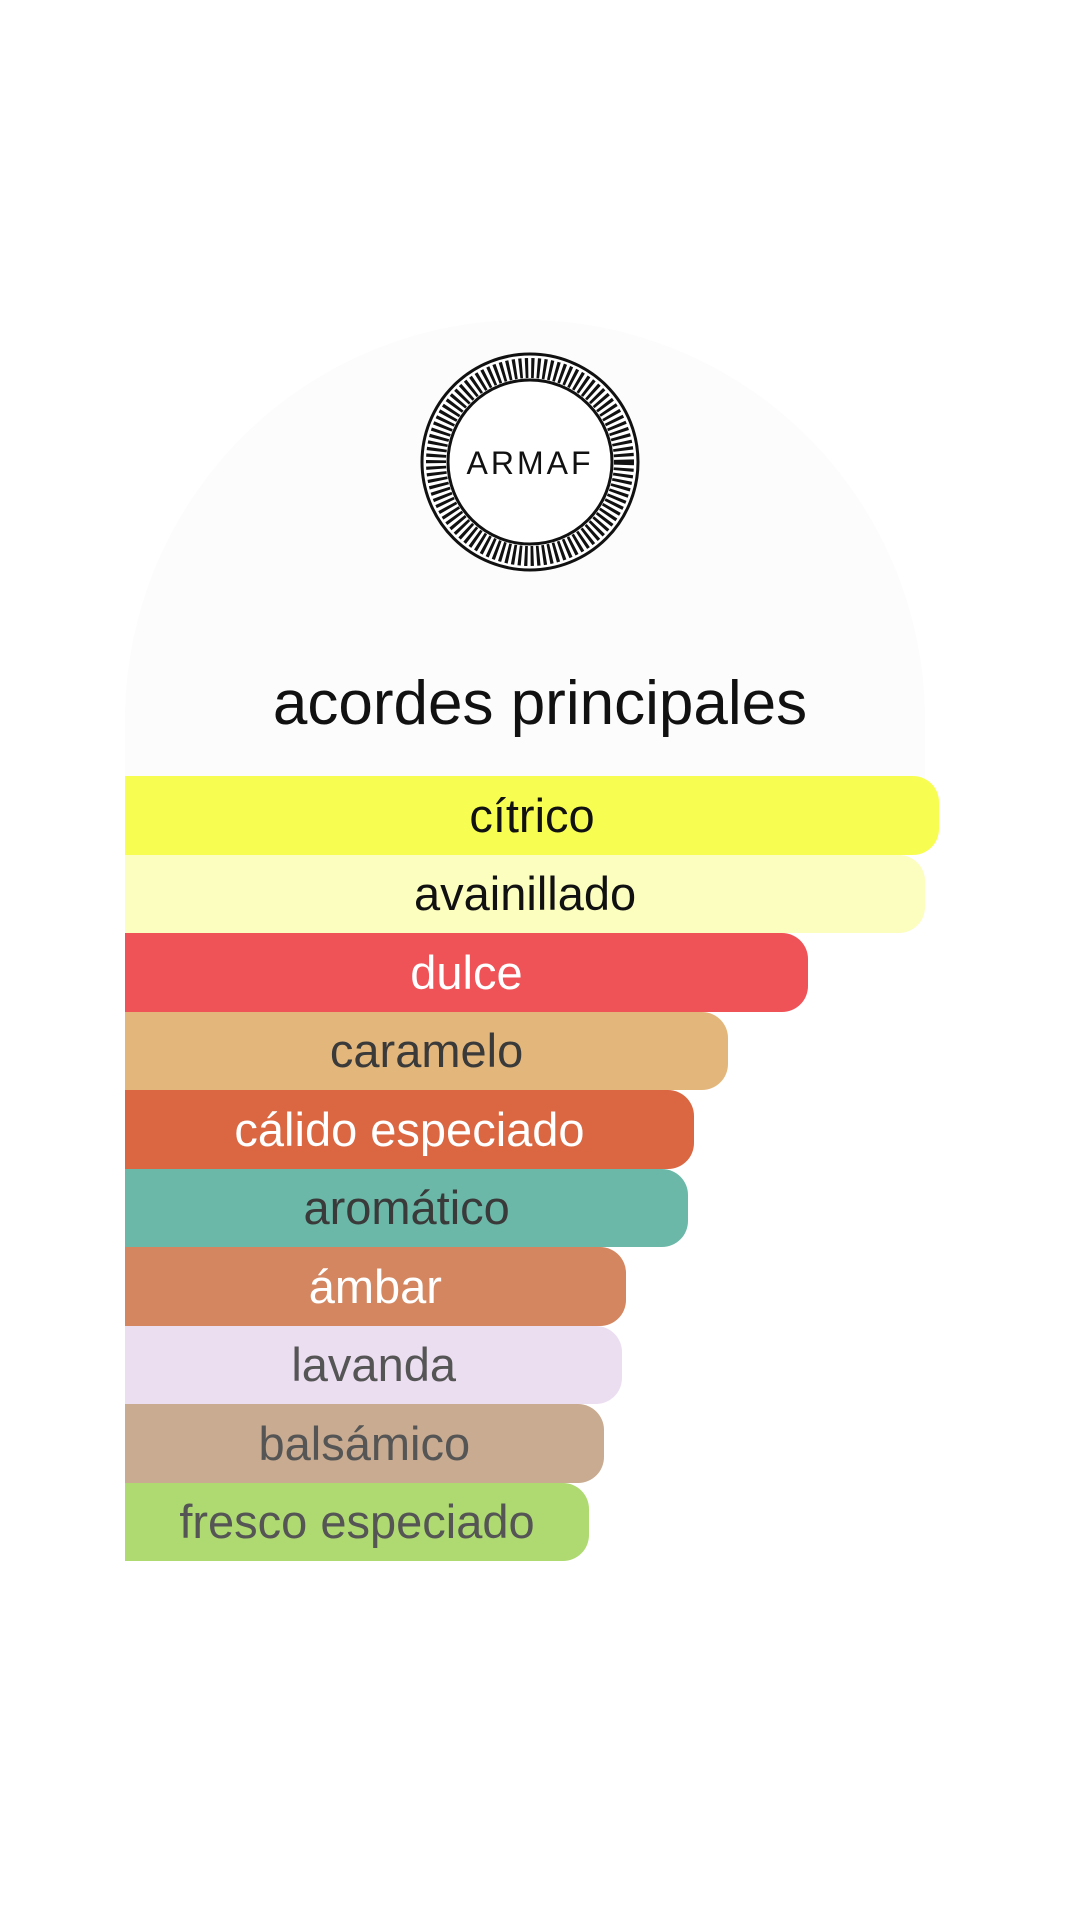 The image size is (1080, 1920). I want to click on svg-text: ARMAF, so click(530, 463).